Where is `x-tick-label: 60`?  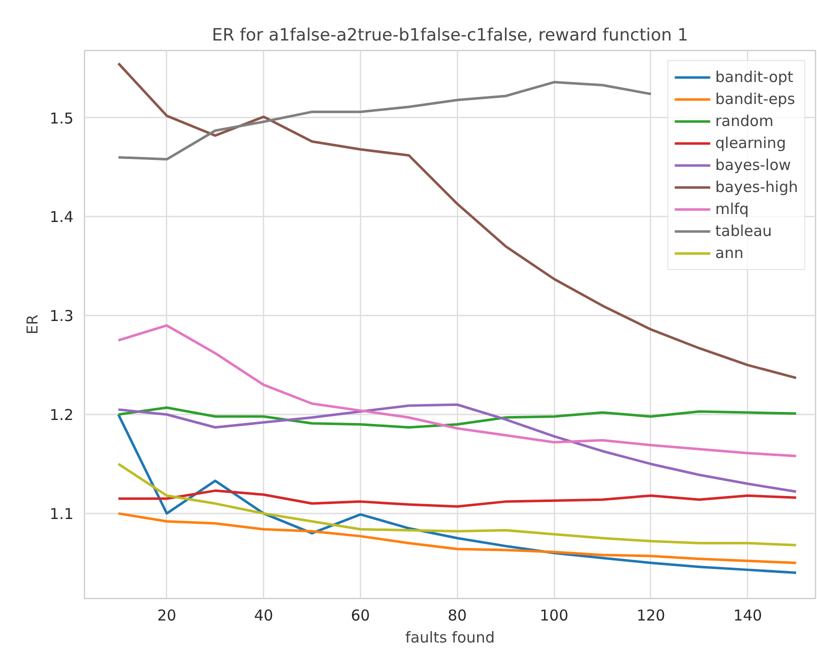 x-tick-label: 60 is located at coordinates (360, 615).